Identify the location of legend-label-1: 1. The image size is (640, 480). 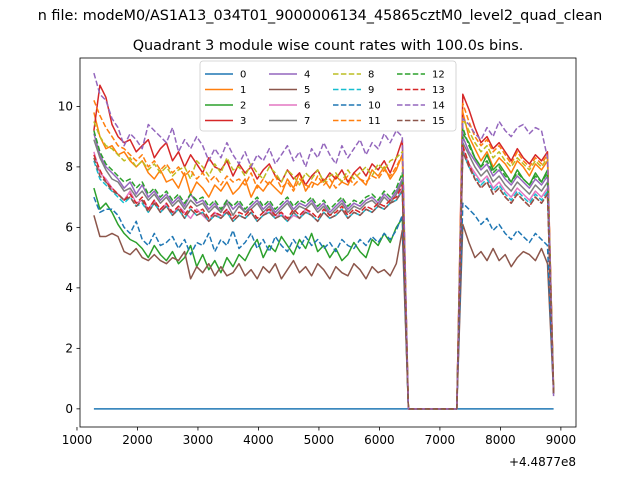
(243, 90).